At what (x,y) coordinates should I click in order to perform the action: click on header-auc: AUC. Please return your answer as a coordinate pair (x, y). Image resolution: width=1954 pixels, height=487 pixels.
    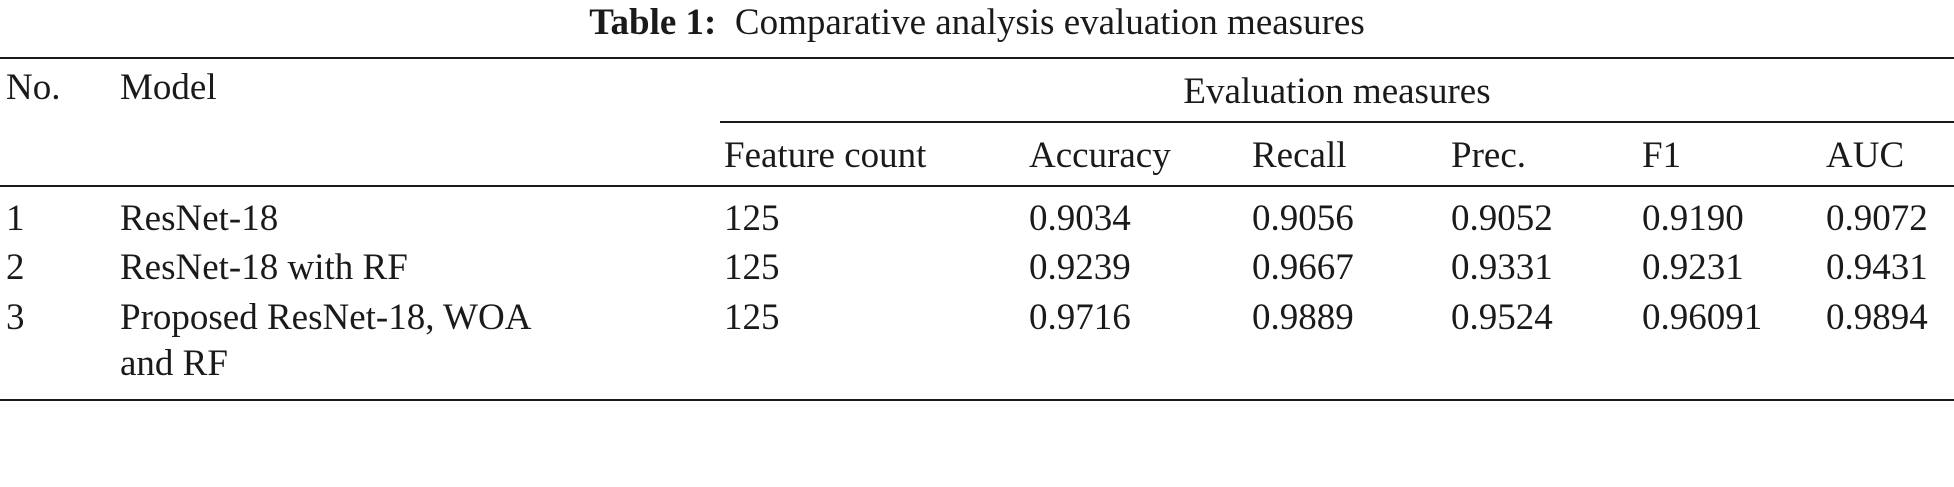
    Looking at the image, I should click on (1865, 155).